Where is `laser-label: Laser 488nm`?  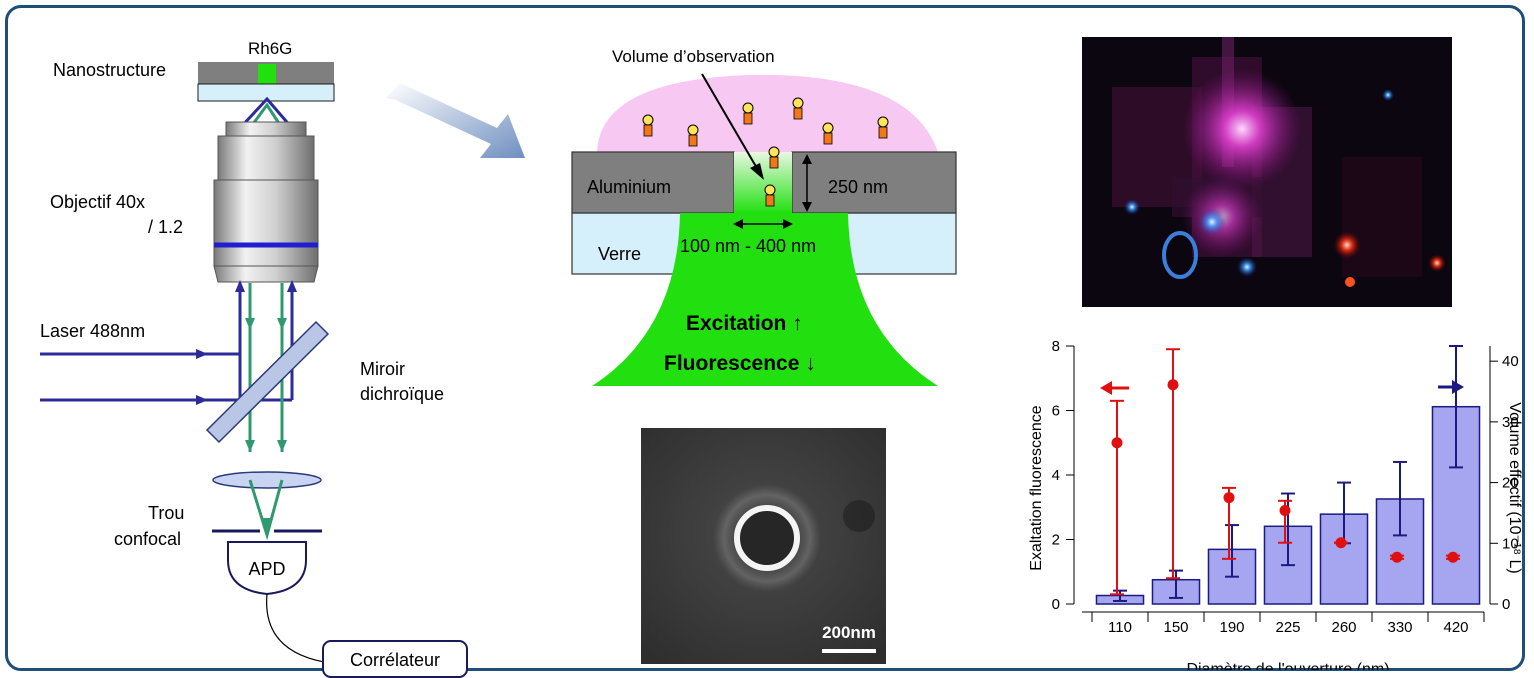 laser-label: Laser 488nm is located at coordinates (92, 331).